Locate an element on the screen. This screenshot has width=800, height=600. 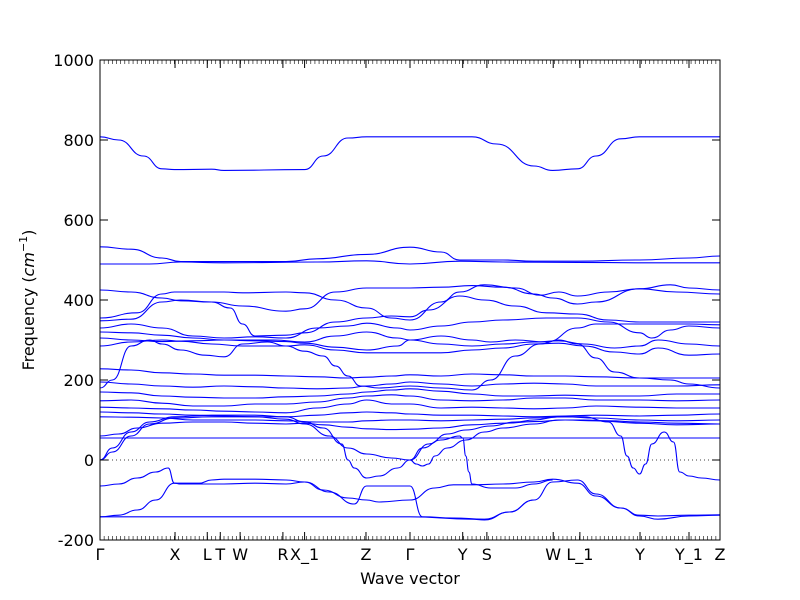
y-axis-label: Frequency (cm−1) is located at coordinates (27, 300).